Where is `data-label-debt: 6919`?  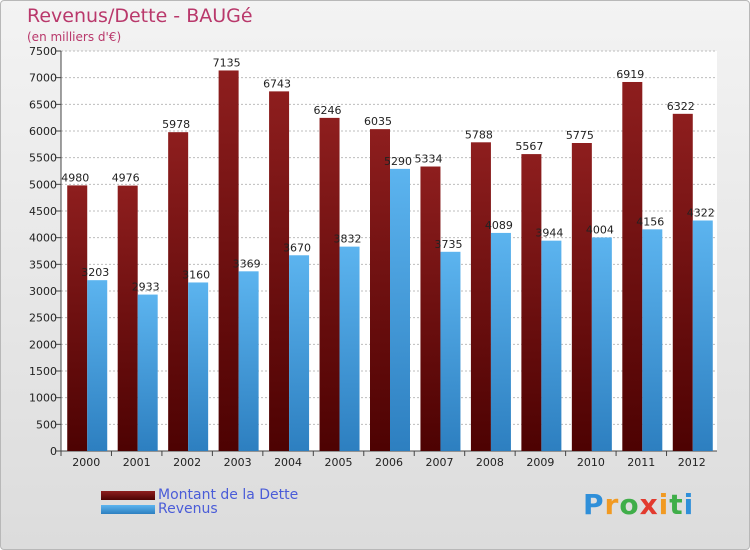 data-label-debt: 6919 is located at coordinates (630, 74).